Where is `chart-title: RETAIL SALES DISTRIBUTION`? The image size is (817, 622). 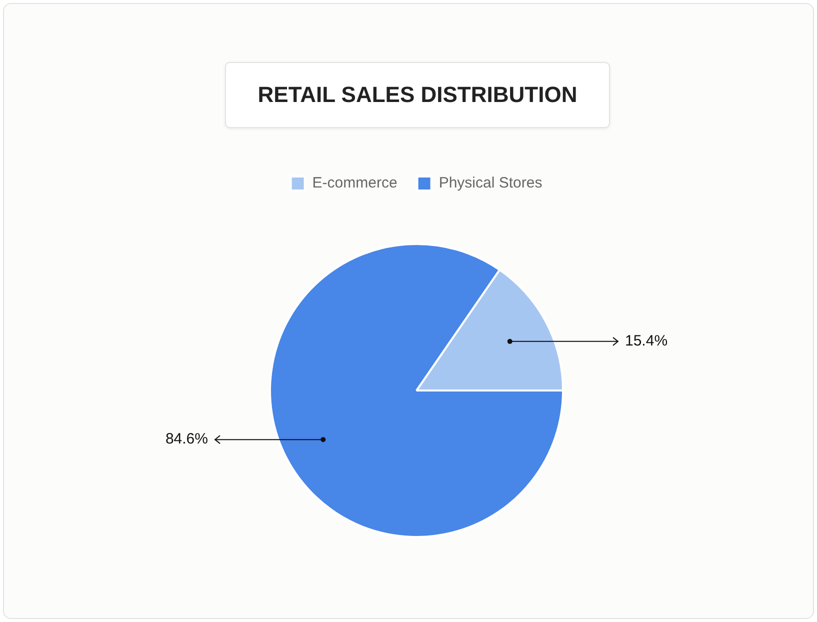 chart-title: RETAIL SALES DISTRIBUTION is located at coordinates (417, 95).